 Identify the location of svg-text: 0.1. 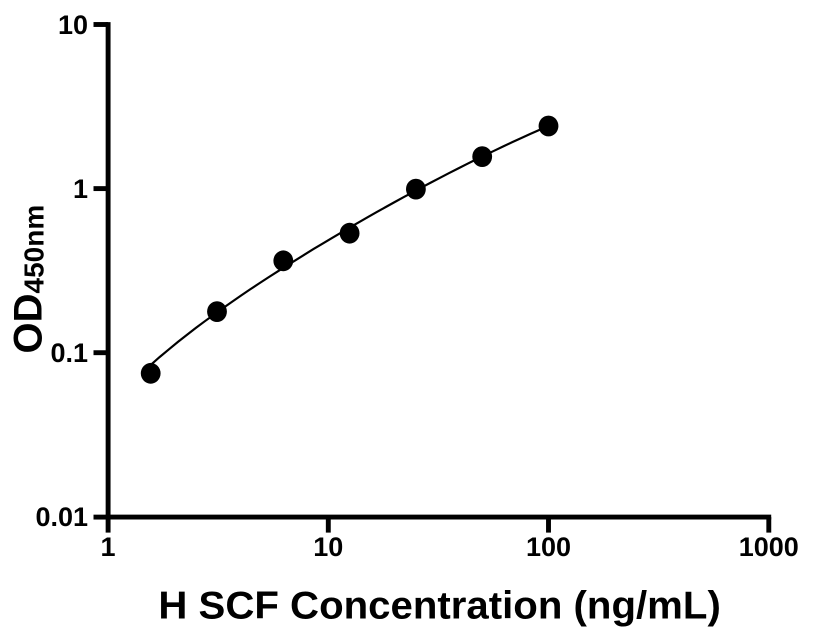
(69, 353).